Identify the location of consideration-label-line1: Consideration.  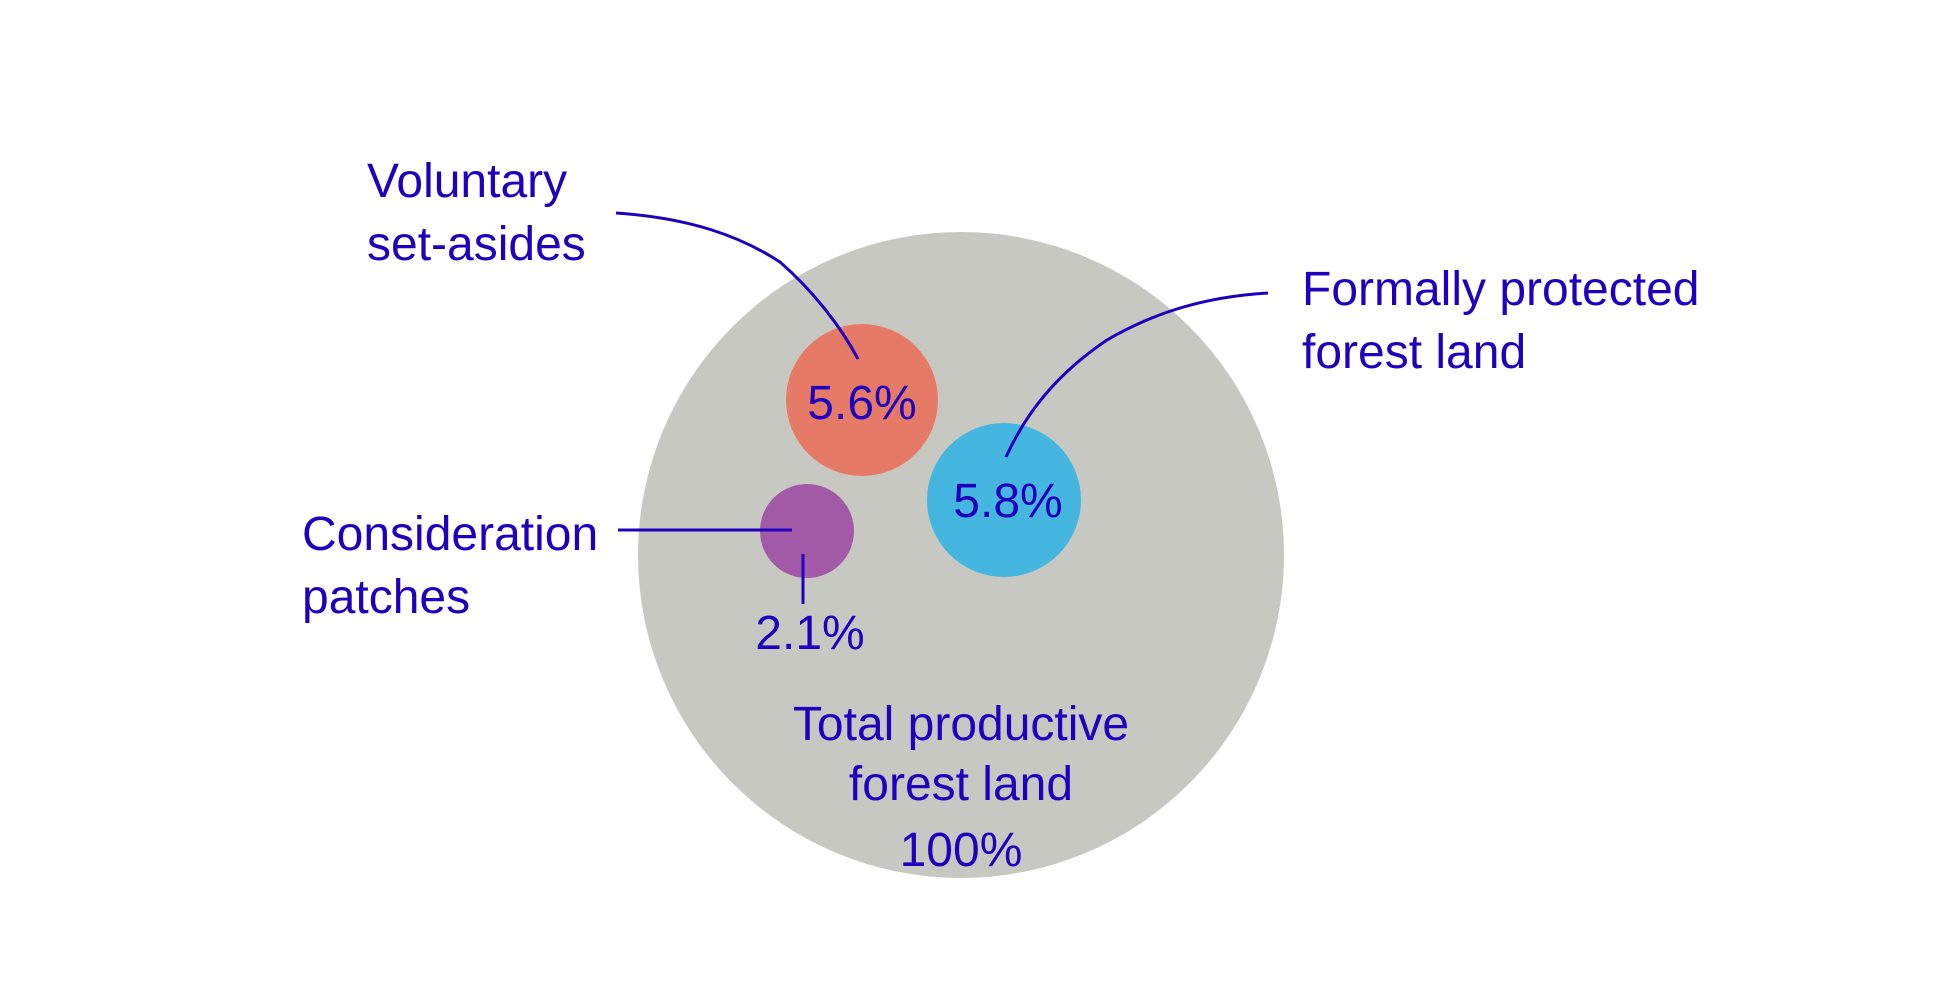
(450, 534).